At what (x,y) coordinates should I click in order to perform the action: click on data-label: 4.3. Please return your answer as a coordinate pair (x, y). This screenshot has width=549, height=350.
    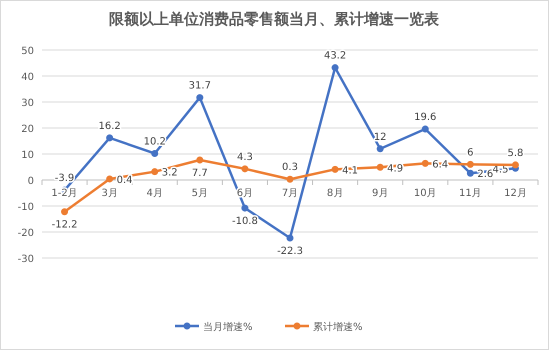
    Looking at the image, I should click on (244, 157).